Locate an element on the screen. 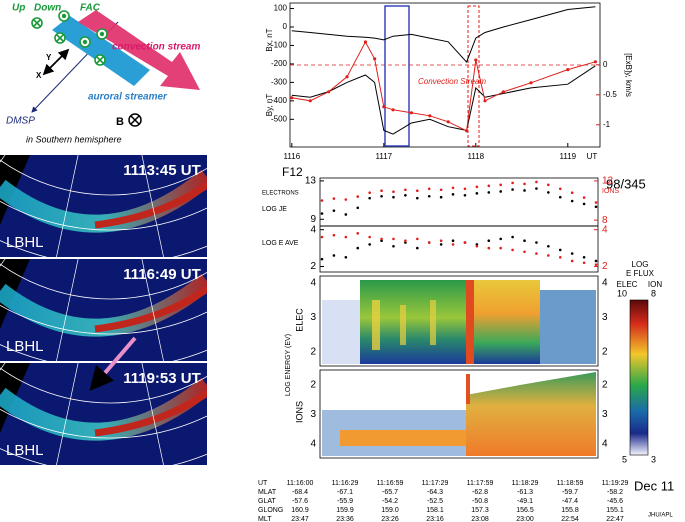 The width and height of the screenshot is (685, 522). y-tick-label: -500 is located at coordinates (279, 118).